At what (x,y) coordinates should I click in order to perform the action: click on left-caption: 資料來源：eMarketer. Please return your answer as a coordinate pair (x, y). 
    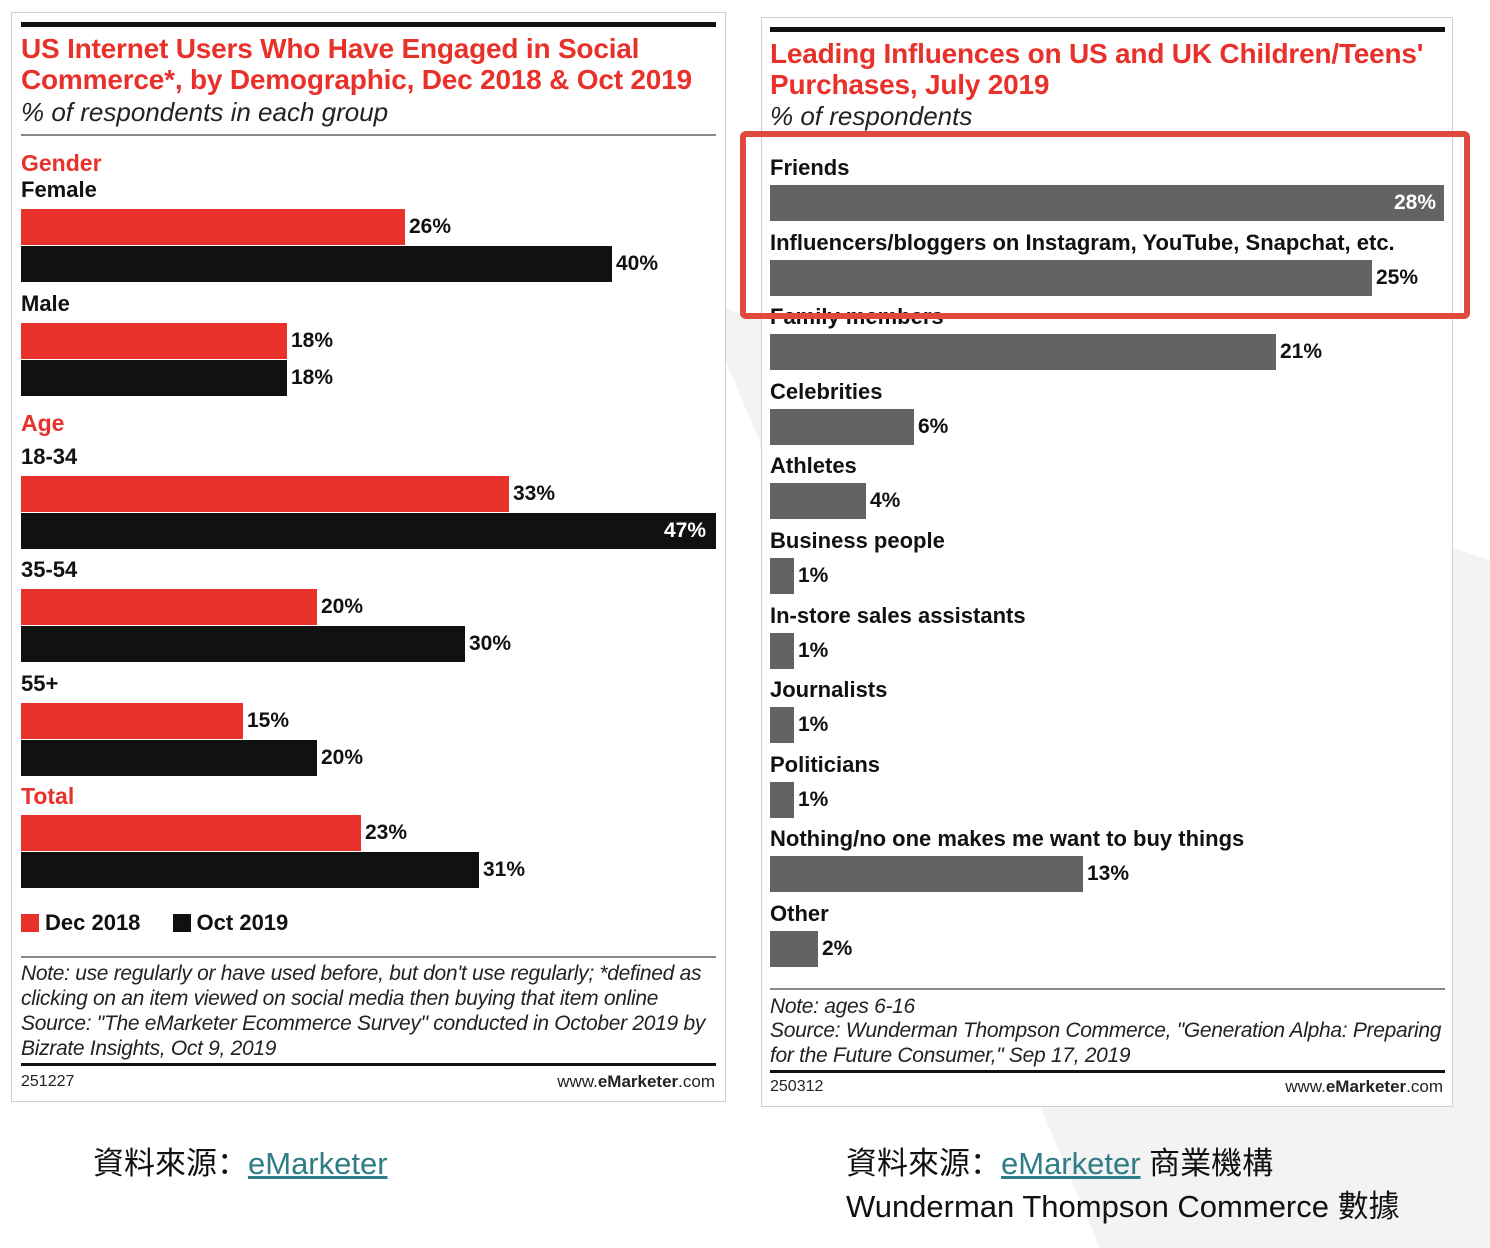
    Looking at the image, I should click on (240, 1160).